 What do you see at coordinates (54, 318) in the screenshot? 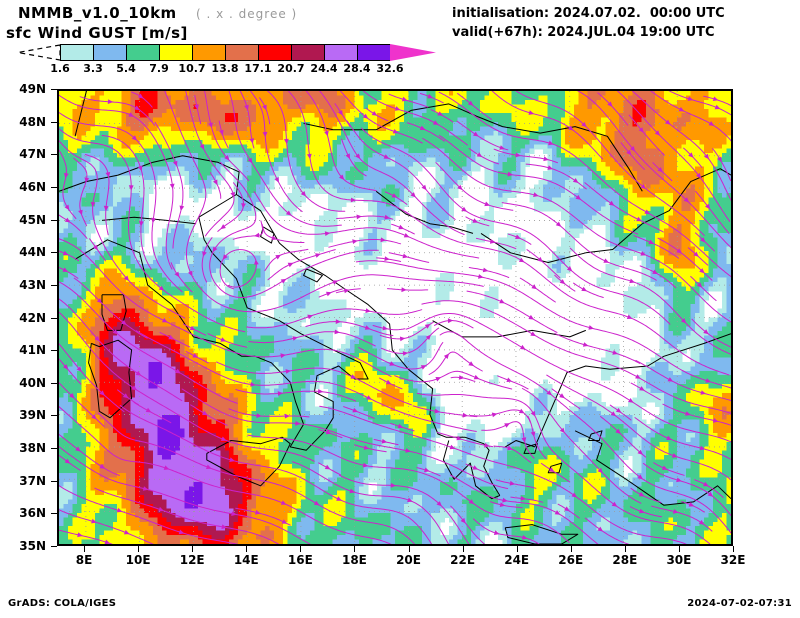
I see `lat-tick-42N` at bounding box center [54, 318].